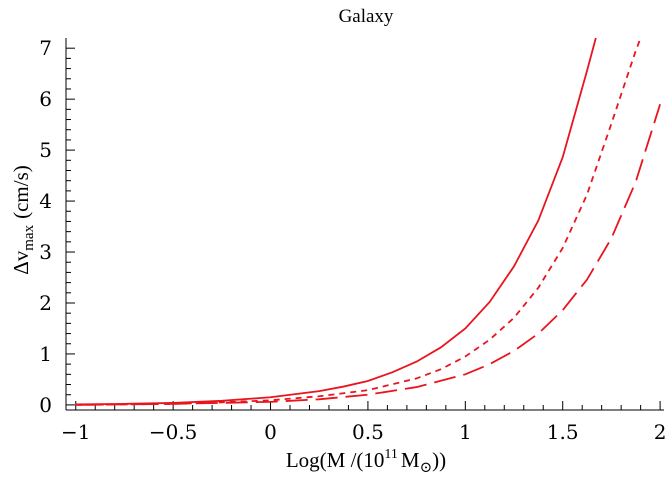 Image resolution: width=670 pixels, height=479 pixels. Describe the element at coordinates (368, 432) in the screenshot. I see `x-tick-label: 0.5` at that location.